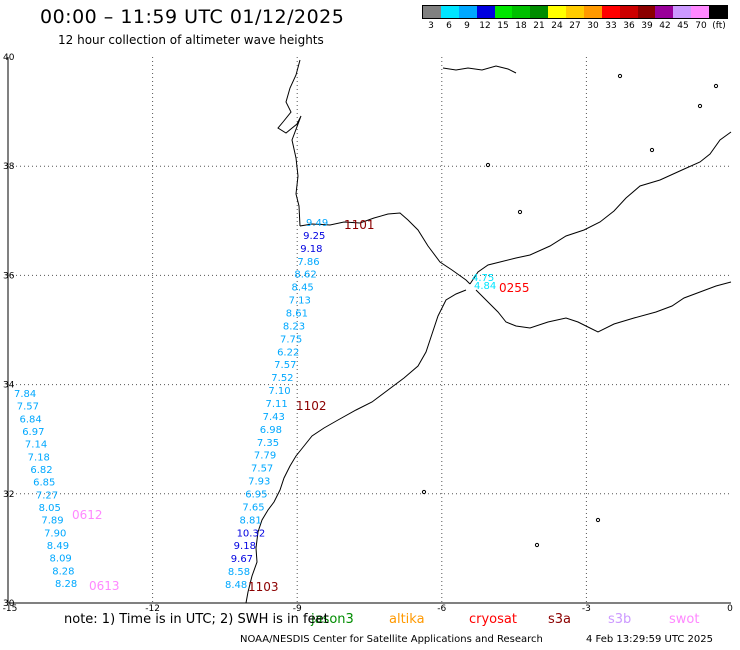 The width and height of the screenshot is (740, 650). What do you see at coordinates (665, 26) in the screenshot?
I see `legend-label: 42` at bounding box center [665, 26].